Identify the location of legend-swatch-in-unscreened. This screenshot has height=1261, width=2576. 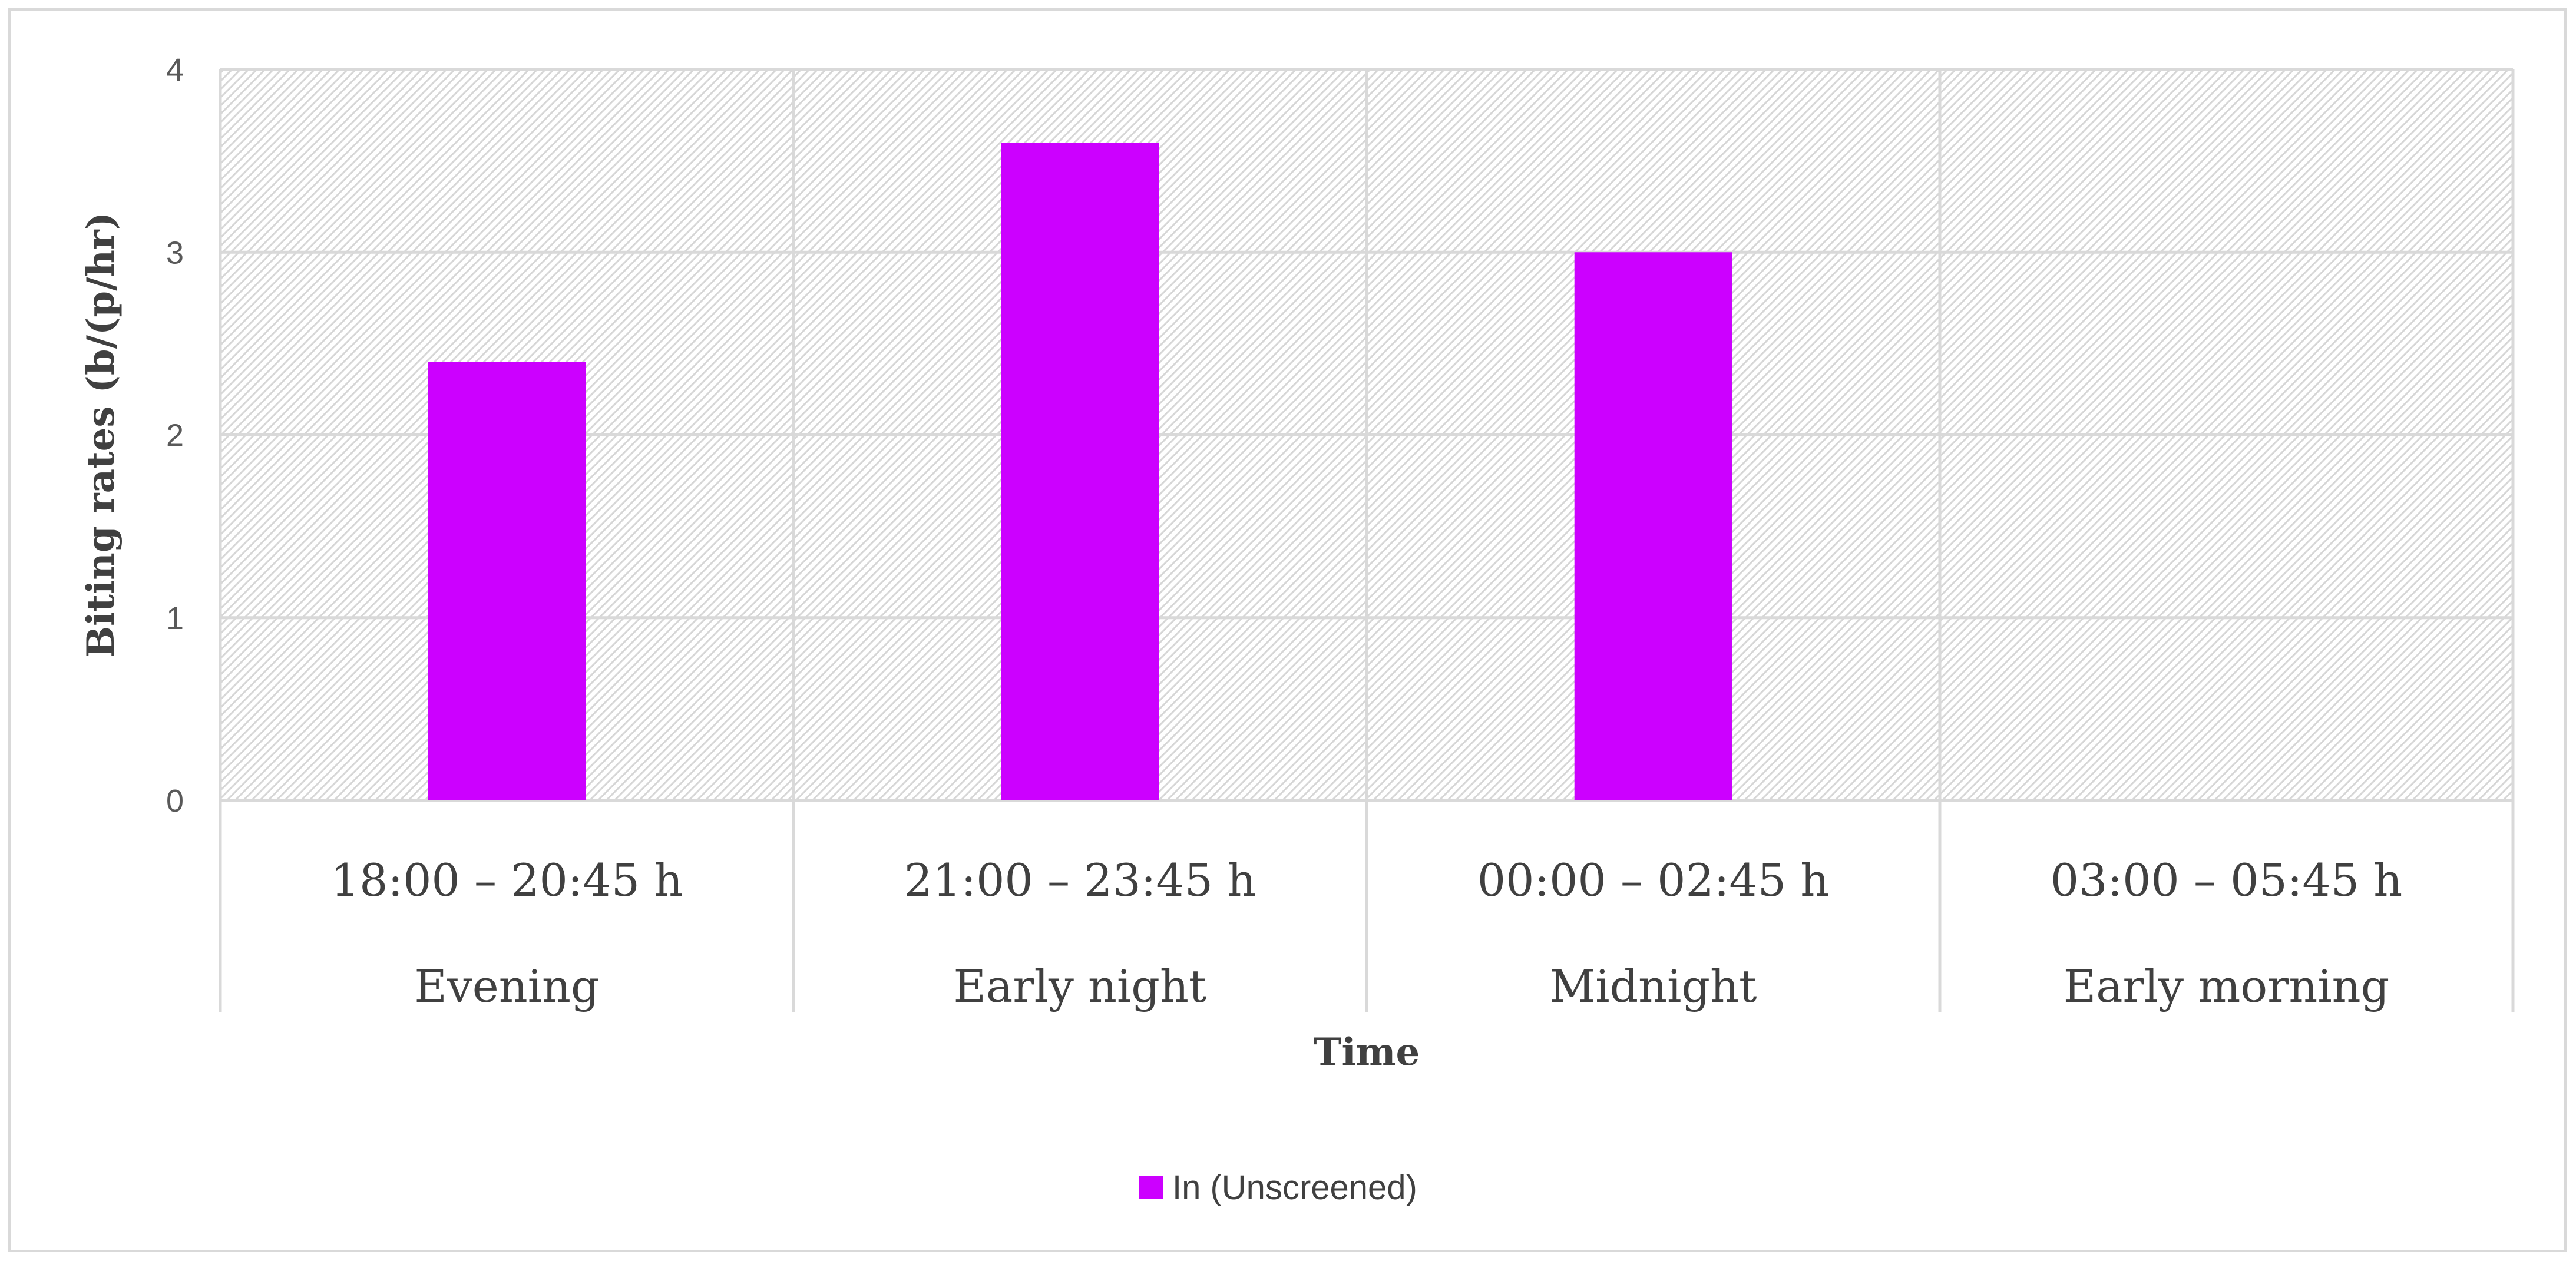
(1151, 1187).